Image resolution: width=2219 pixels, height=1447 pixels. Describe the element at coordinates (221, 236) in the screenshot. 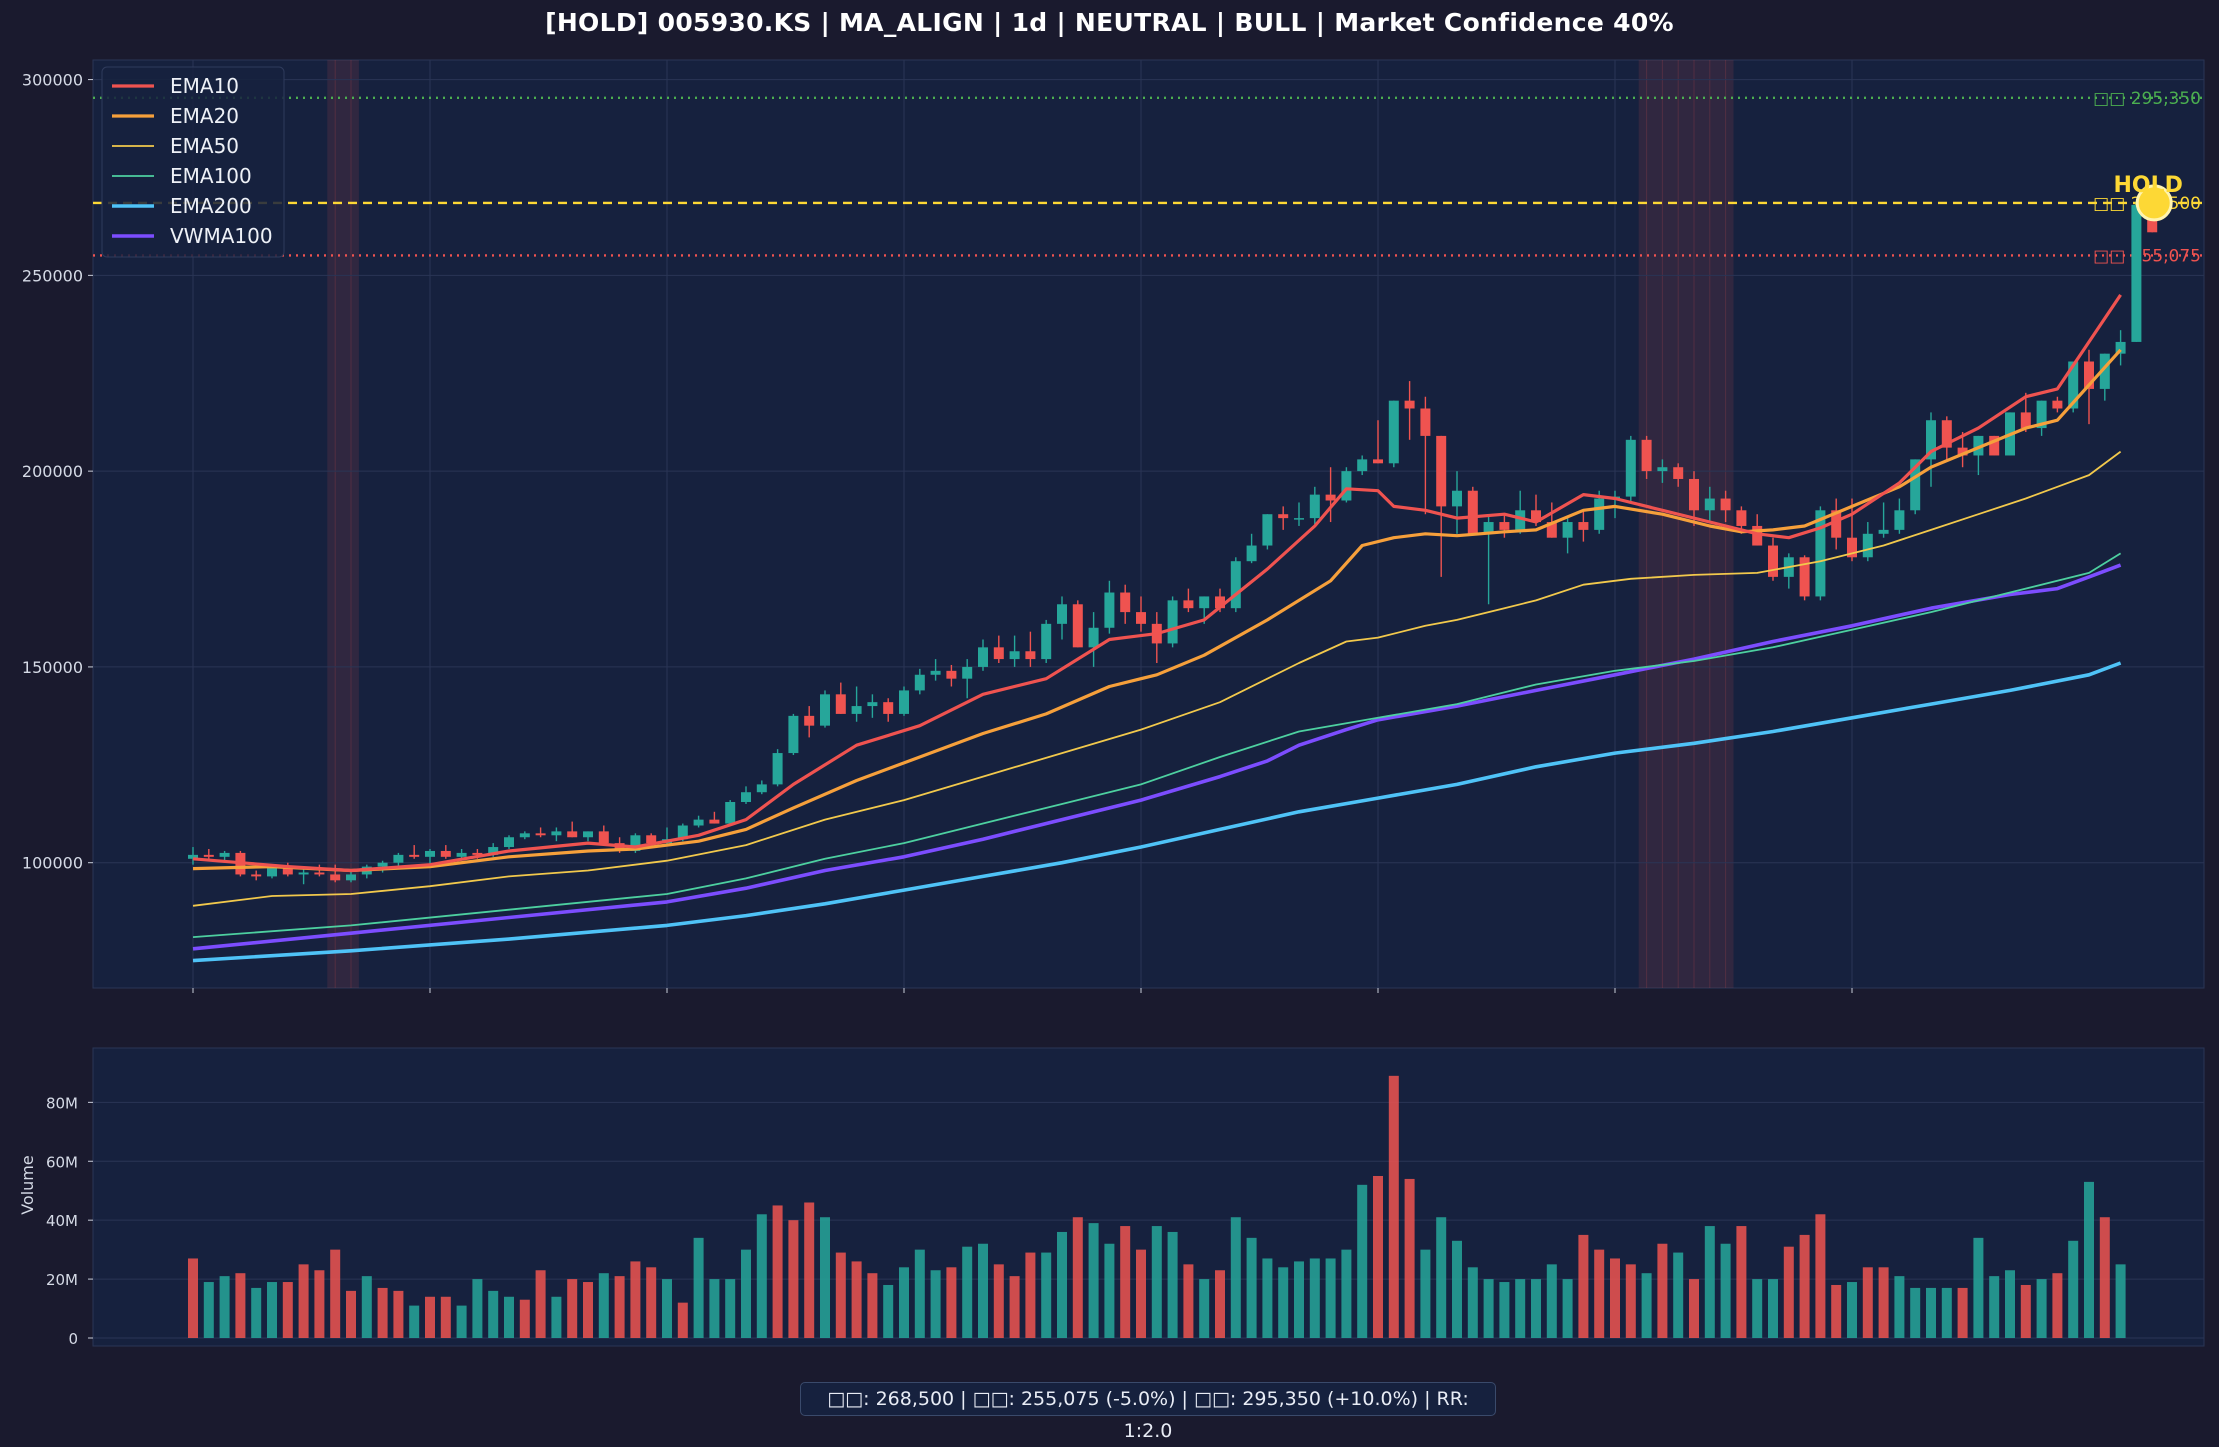

I see `legend-label: VWMA100` at that location.